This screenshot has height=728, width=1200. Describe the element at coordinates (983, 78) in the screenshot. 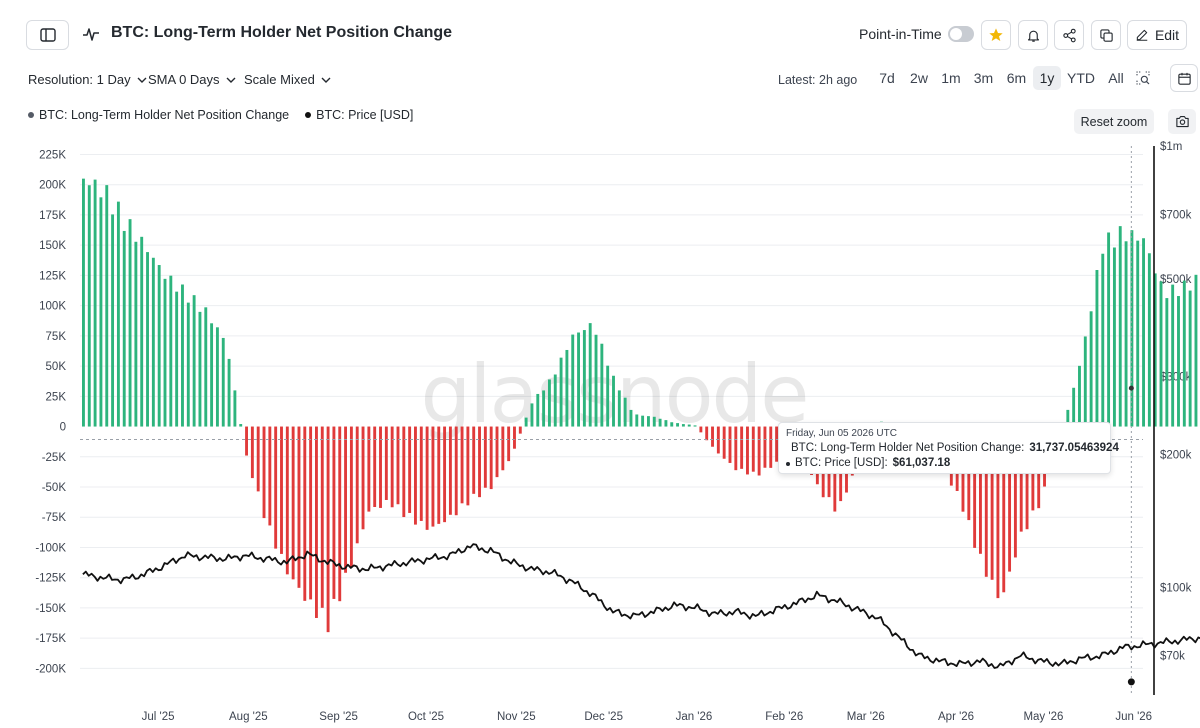

I see `range-3m-button: 3m` at that location.